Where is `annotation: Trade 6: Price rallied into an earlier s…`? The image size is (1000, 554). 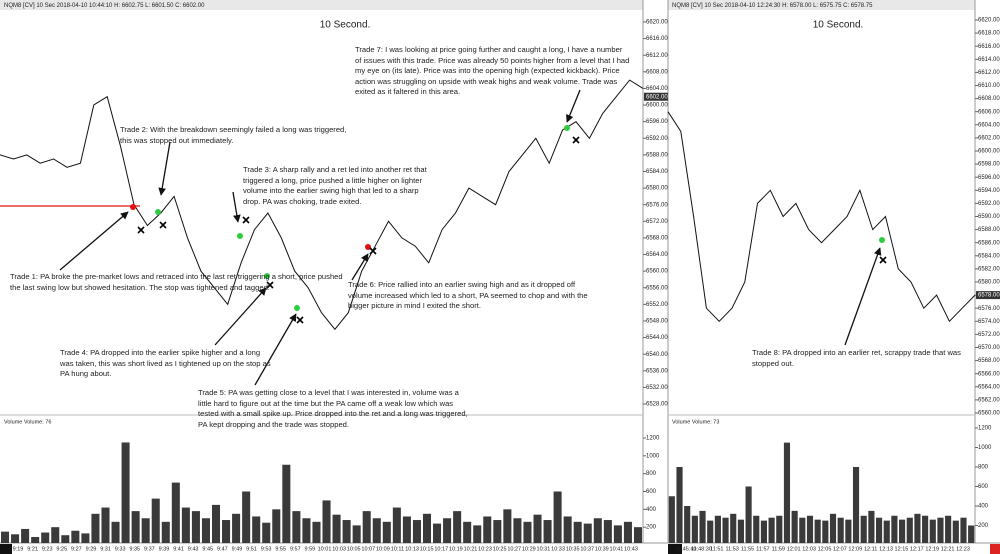 annotation: Trade 6: Price rallied into an earlier s… is located at coordinates (468, 295).